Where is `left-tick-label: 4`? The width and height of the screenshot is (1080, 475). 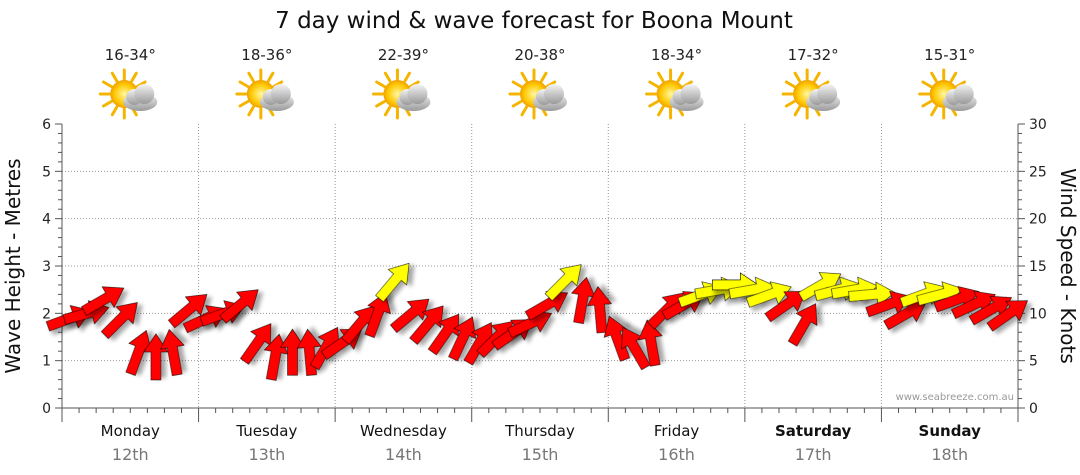
left-tick-label: 4 is located at coordinates (46, 220).